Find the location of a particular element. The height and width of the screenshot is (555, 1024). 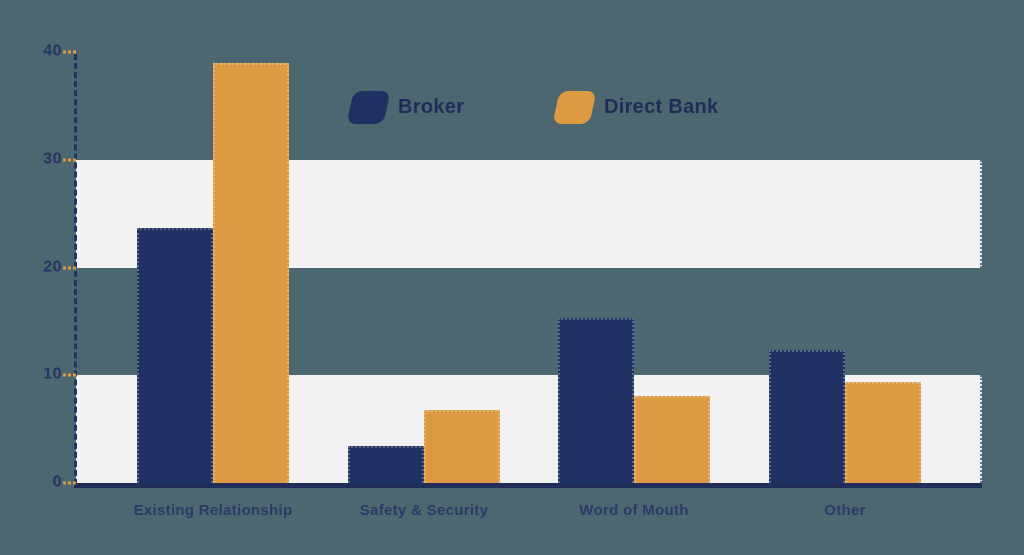

y-tick-label: 30 is located at coordinates (52, 159).